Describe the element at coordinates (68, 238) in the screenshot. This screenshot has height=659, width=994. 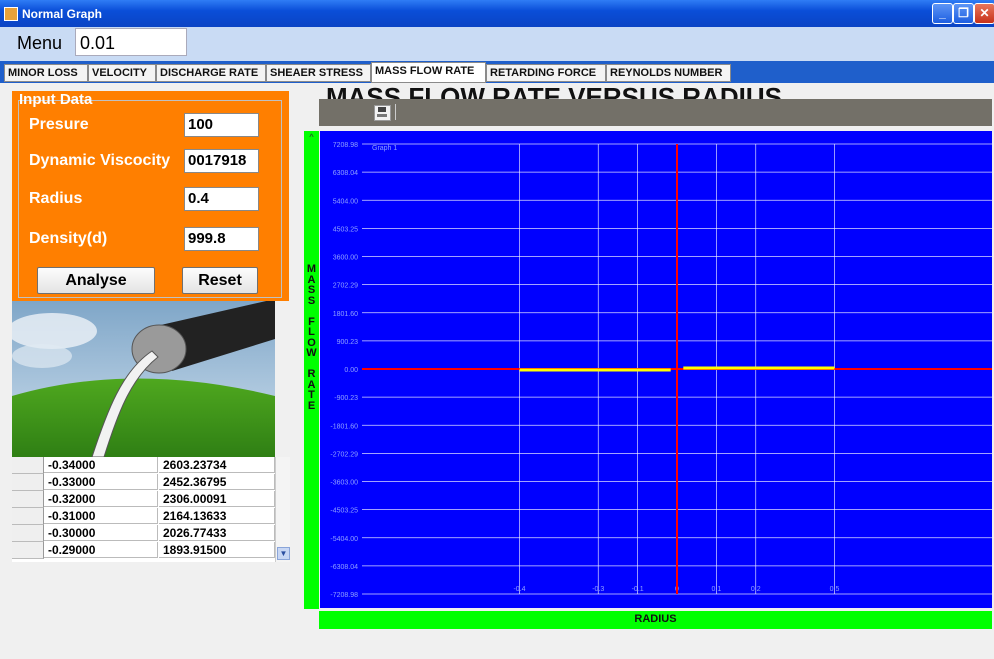
I see `density-label: Density(d)` at that location.